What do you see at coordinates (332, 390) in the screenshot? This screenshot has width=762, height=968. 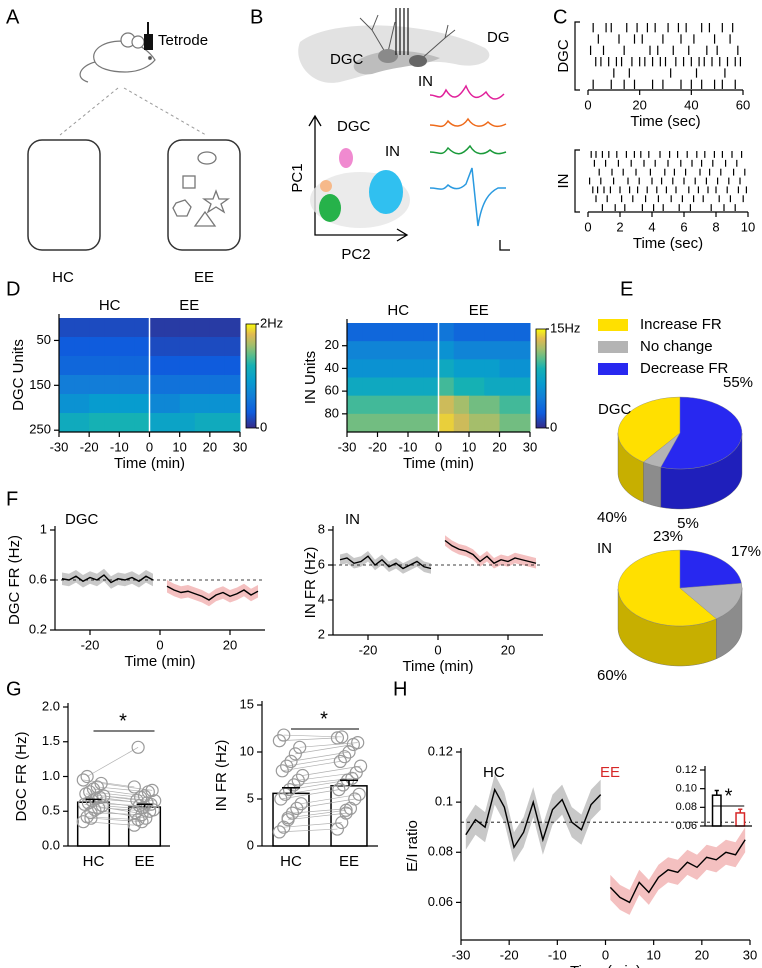 I see `y-tick-label: 60` at bounding box center [332, 390].